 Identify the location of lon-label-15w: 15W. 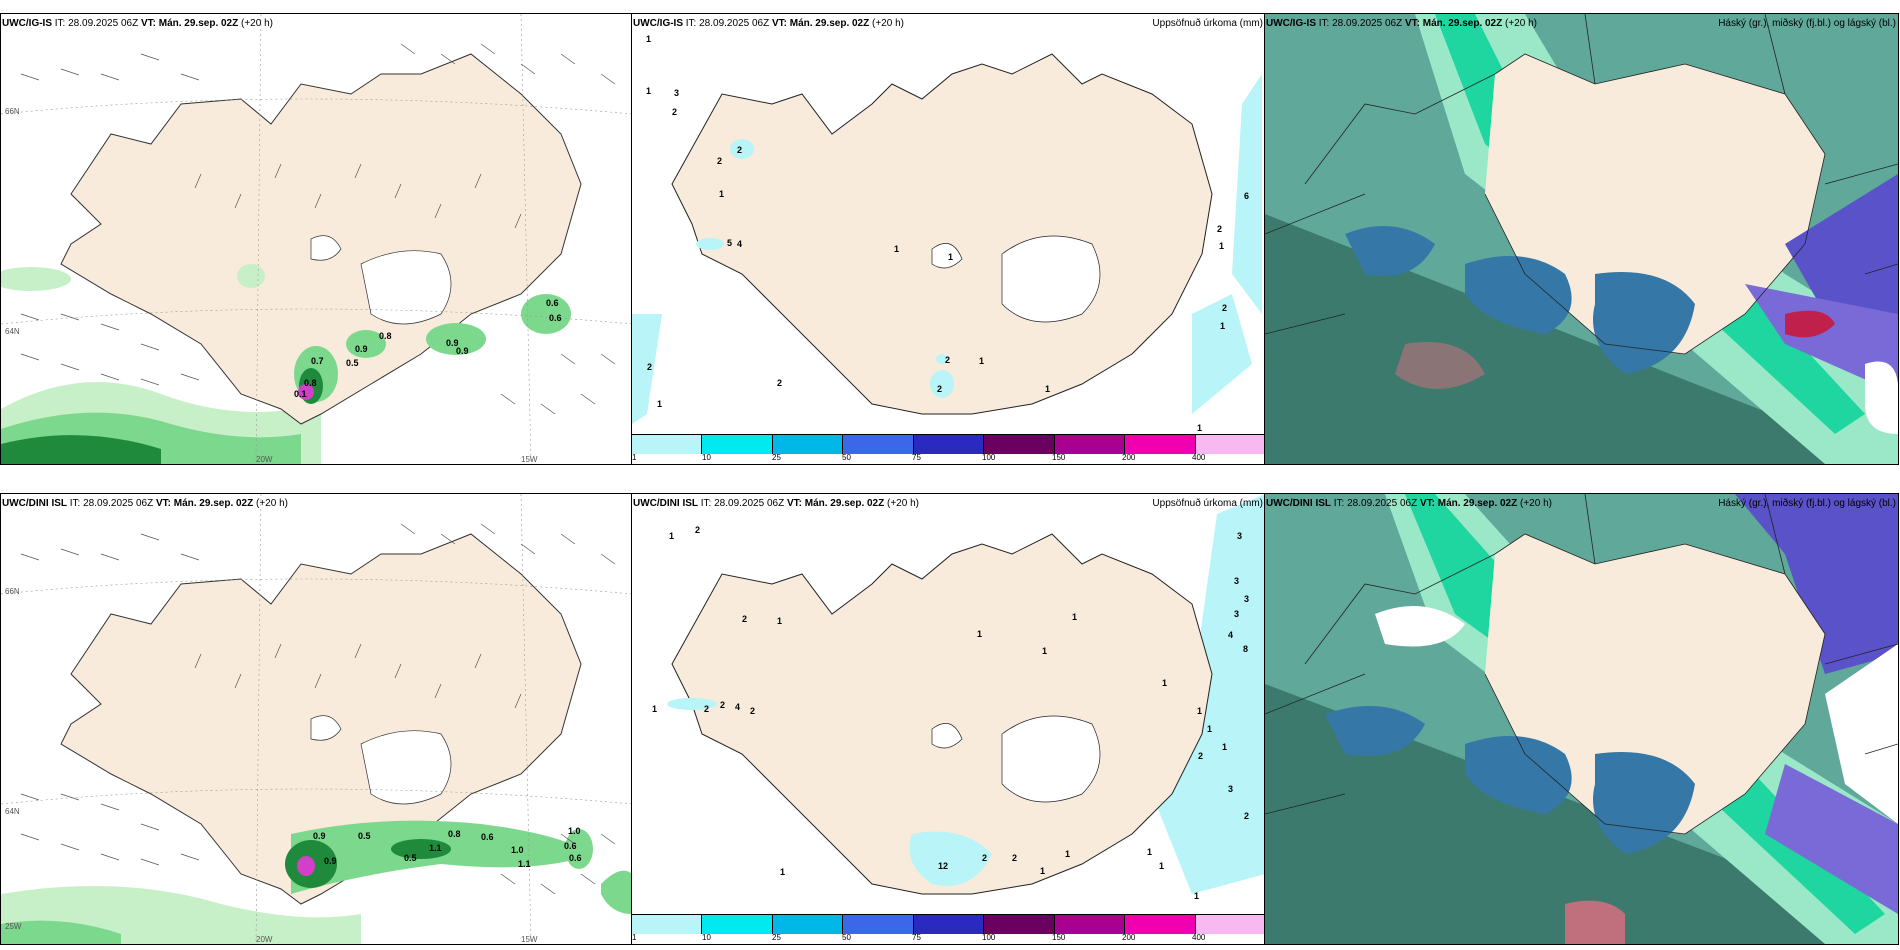
(529, 939).